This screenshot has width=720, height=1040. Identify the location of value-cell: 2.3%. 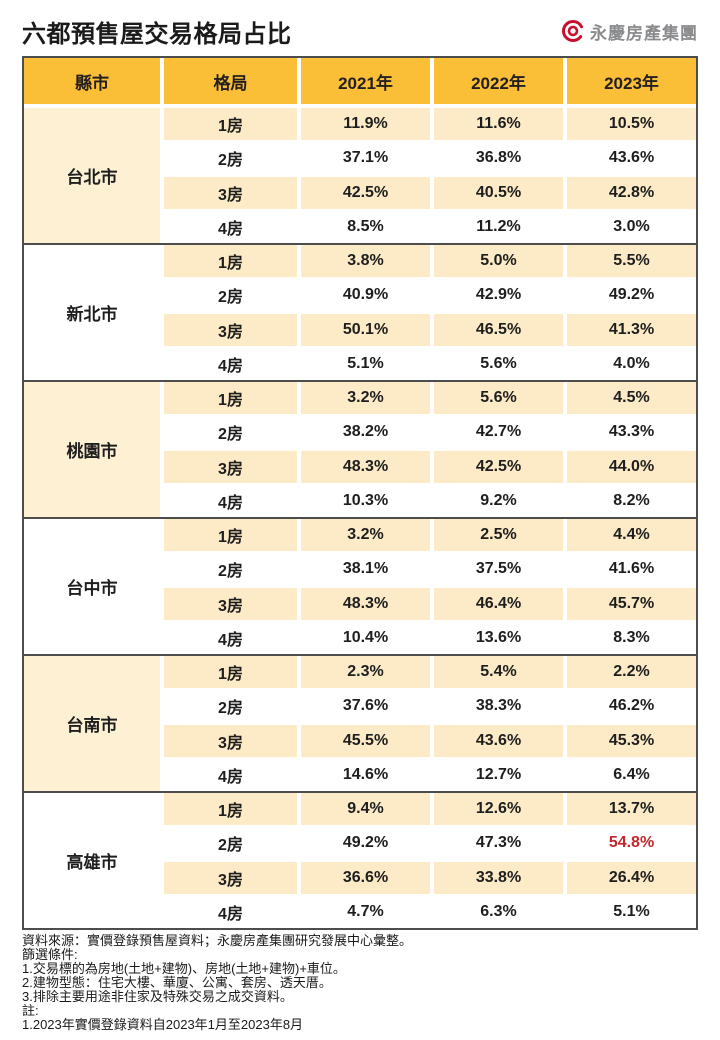
(365, 672).